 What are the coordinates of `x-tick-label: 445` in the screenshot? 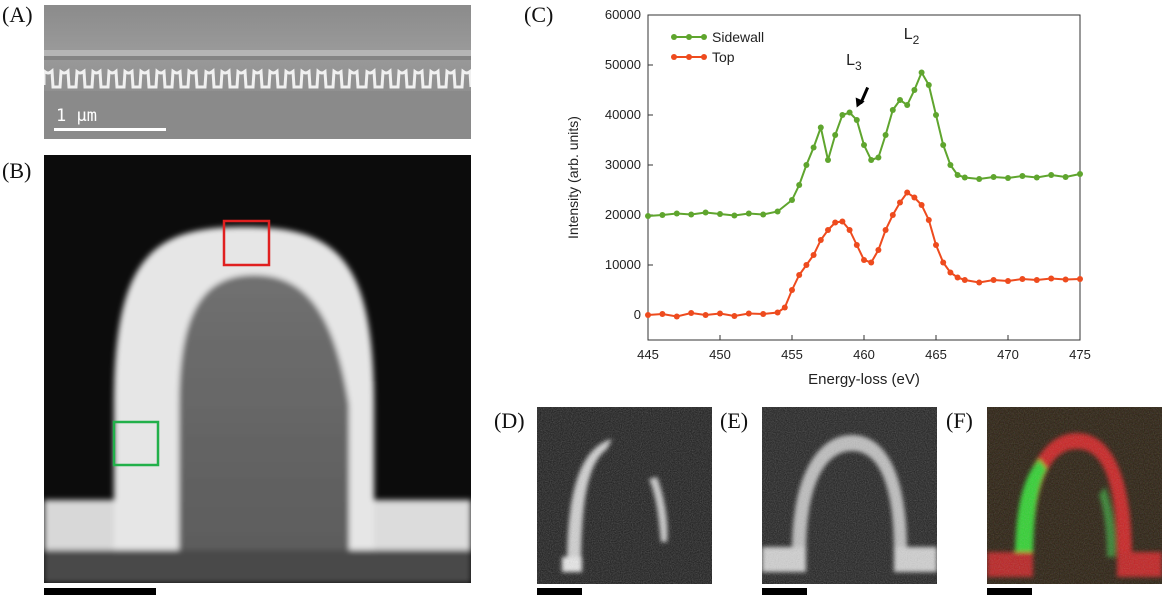 It's located at (648, 354).